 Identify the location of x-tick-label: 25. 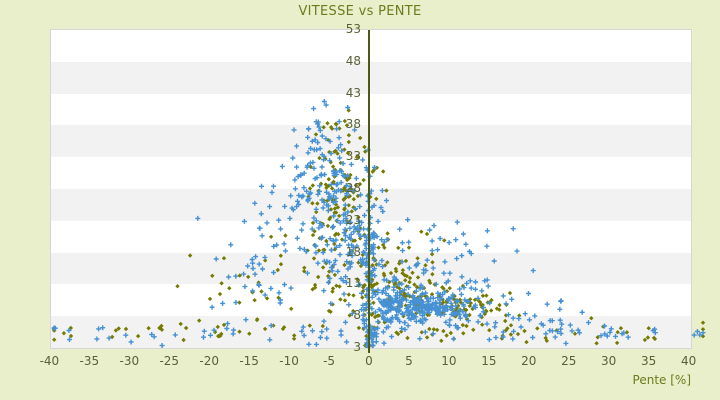
(569, 361).